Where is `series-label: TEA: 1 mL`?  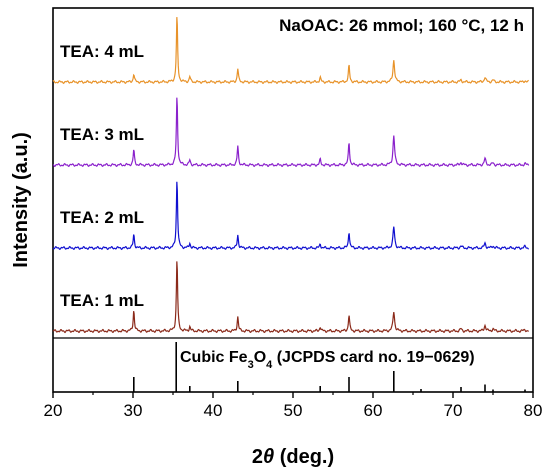 series-label: TEA: 1 mL is located at coordinates (102, 300).